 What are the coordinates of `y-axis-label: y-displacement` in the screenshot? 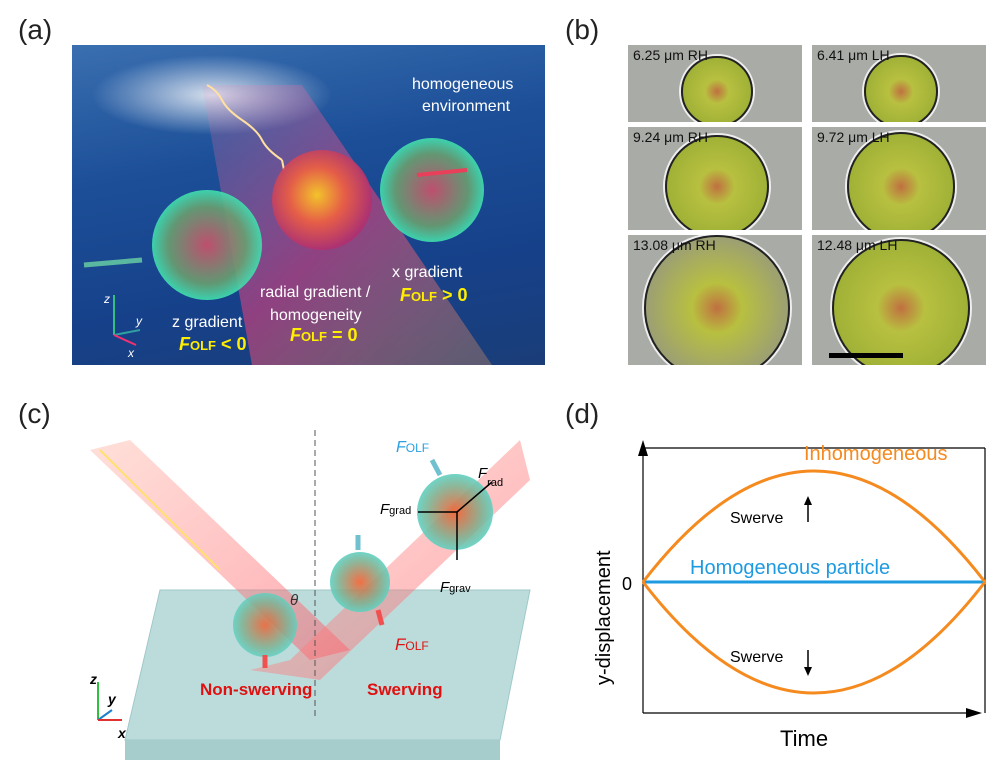 It's located at (604, 617).